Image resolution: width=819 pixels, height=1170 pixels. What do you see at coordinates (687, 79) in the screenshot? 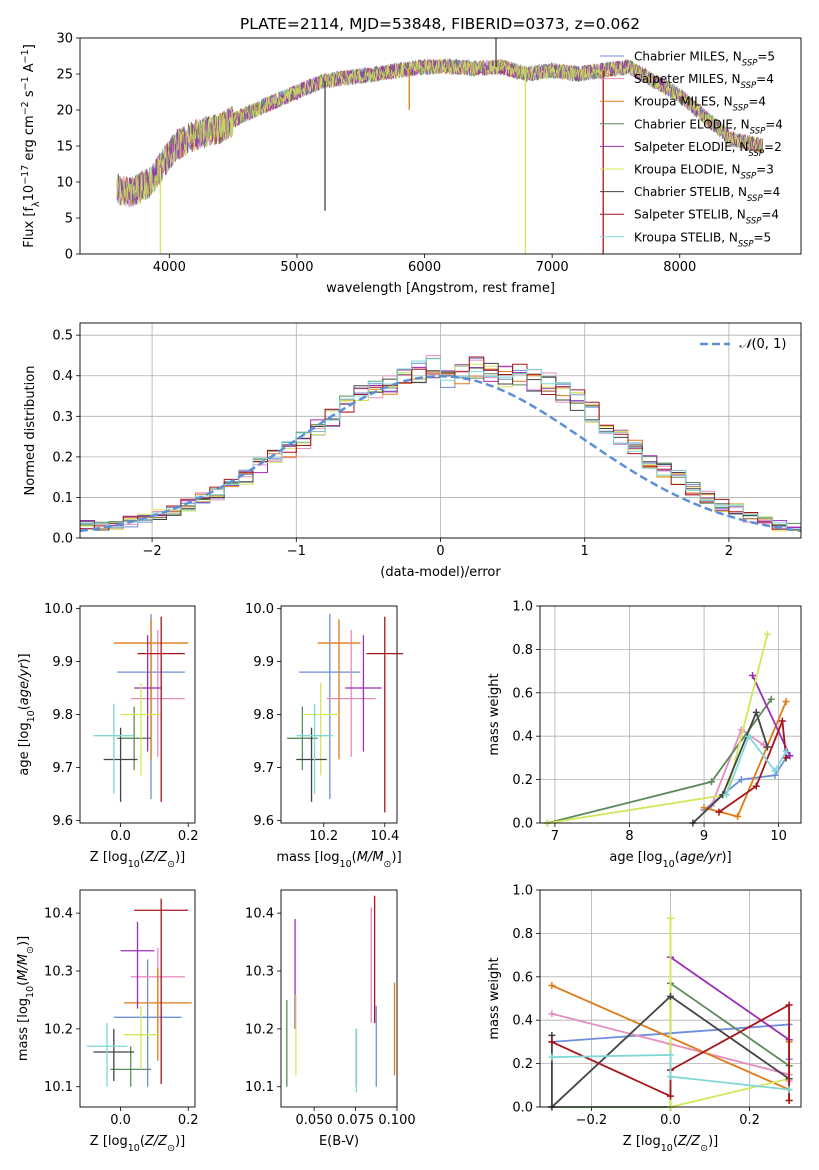
I see `legend-label-text: Salpeter MILES, N` at bounding box center [687, 79].